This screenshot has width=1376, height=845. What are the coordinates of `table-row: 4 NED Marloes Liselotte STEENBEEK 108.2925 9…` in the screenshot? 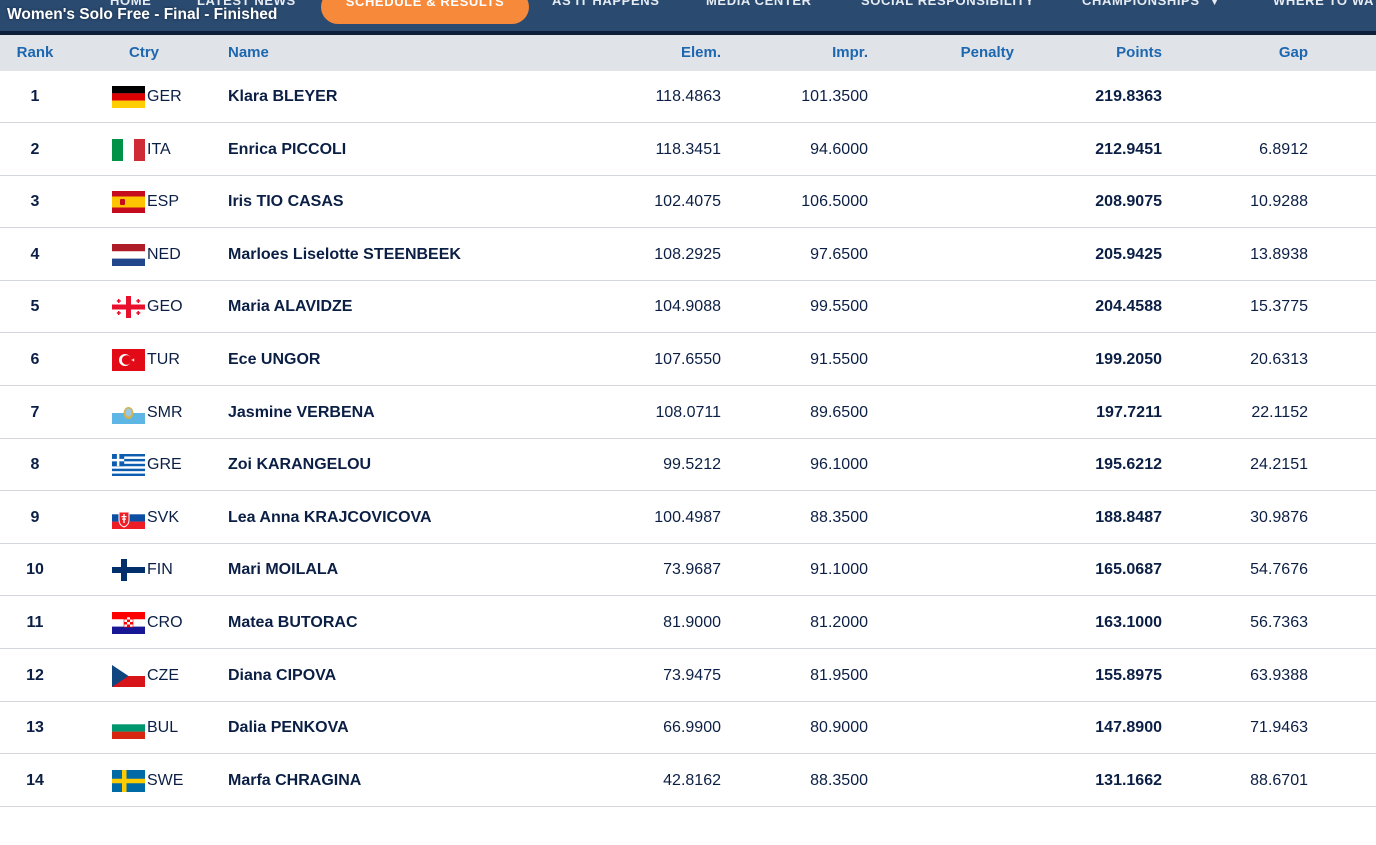 It's located at (688, 255).